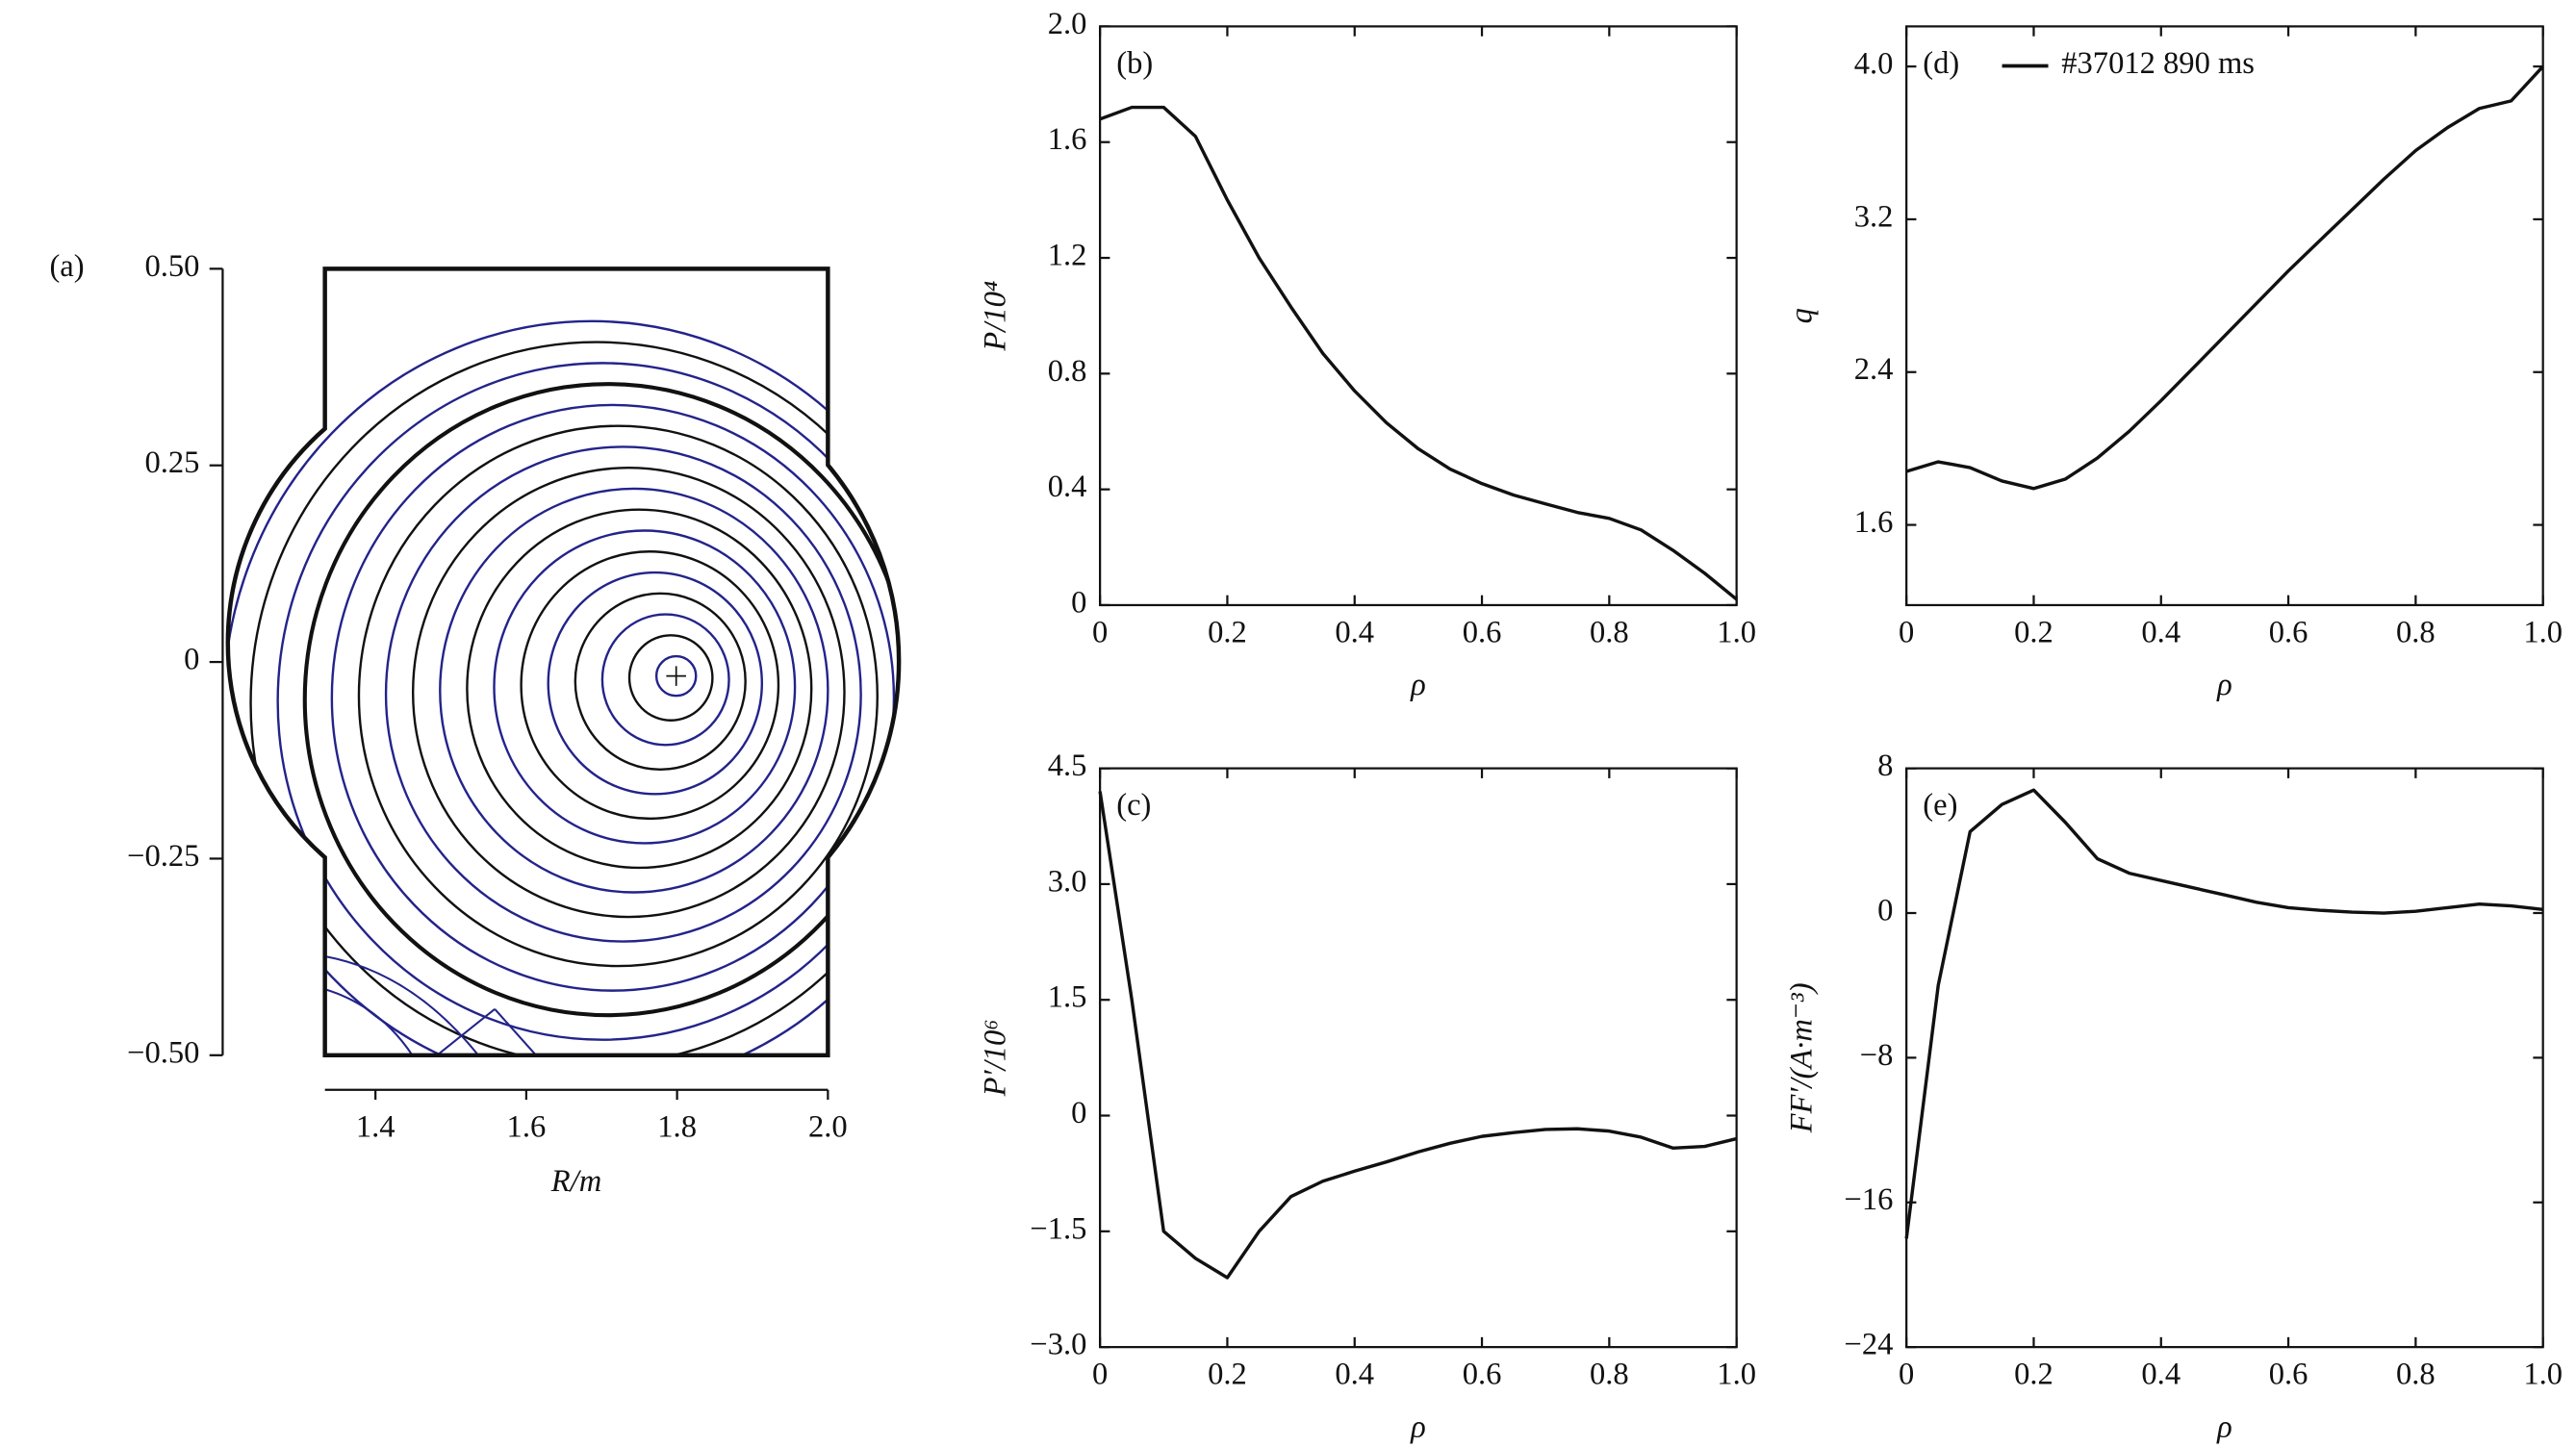  I want to click on y-tick-label: −1.5, so click(1058, 1228).